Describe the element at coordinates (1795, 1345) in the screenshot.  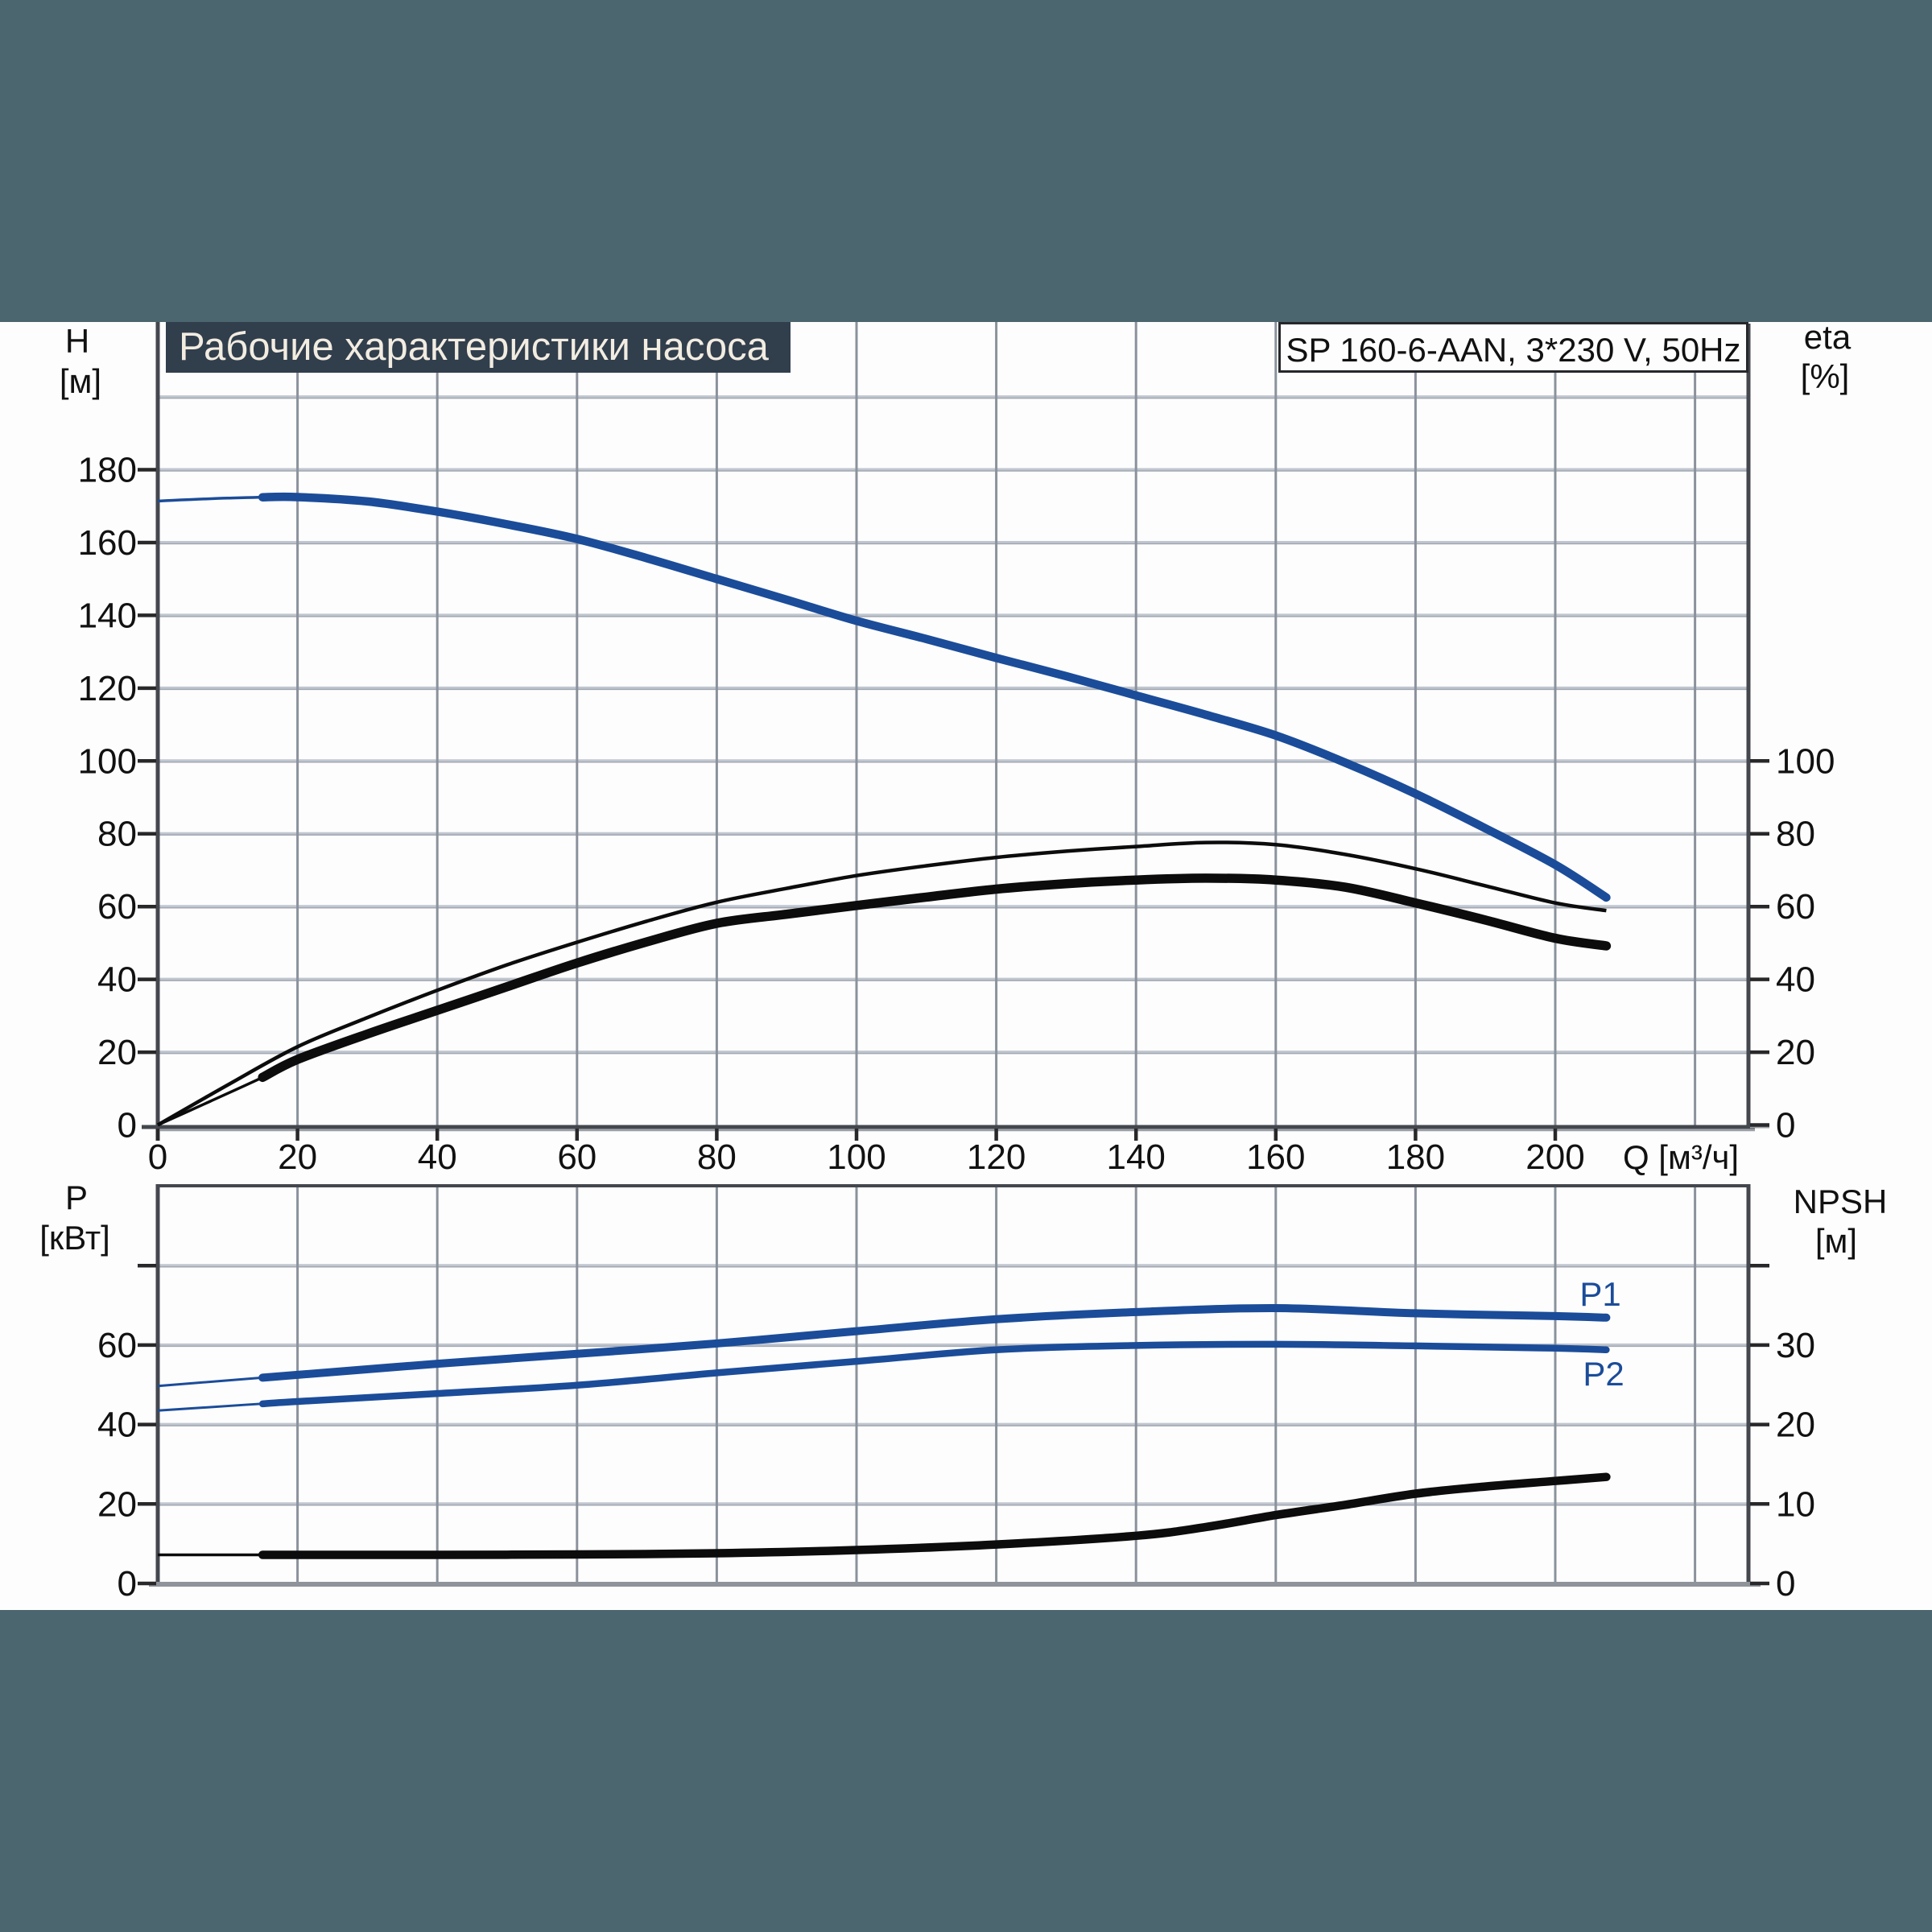
I see `svg-text: 30` at that location.